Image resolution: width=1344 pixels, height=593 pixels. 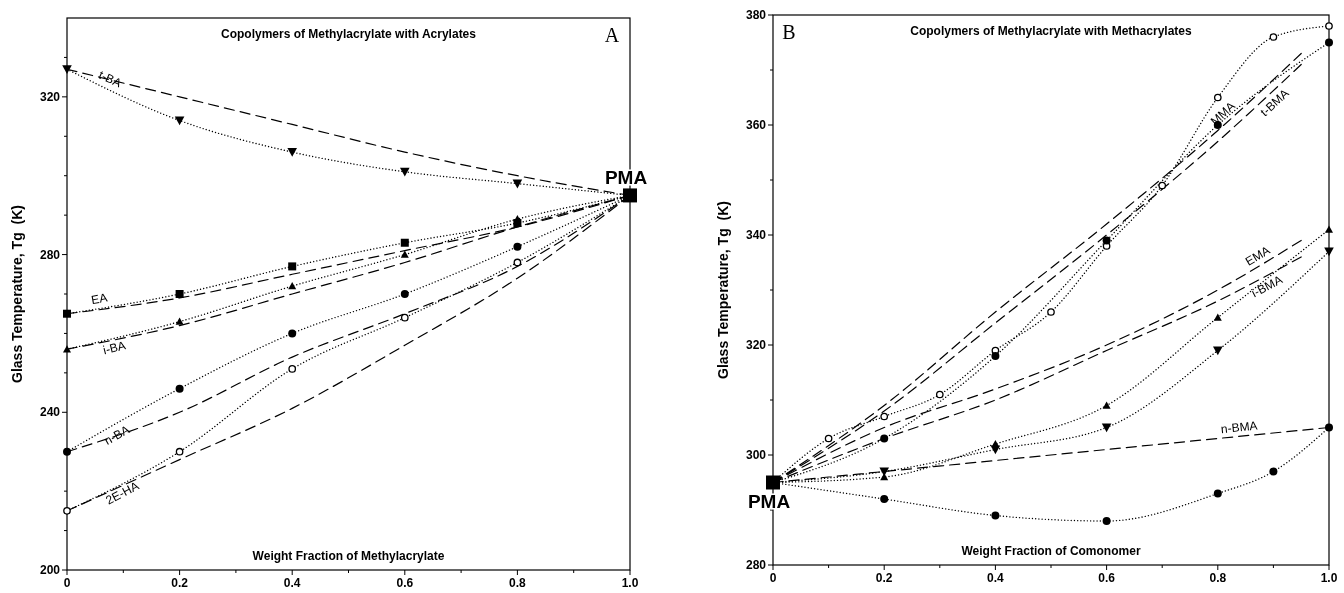 What do you see at coordinates (612, 35) in the screenshot?
I see `annotation: A` at bounding box center [612, 35].